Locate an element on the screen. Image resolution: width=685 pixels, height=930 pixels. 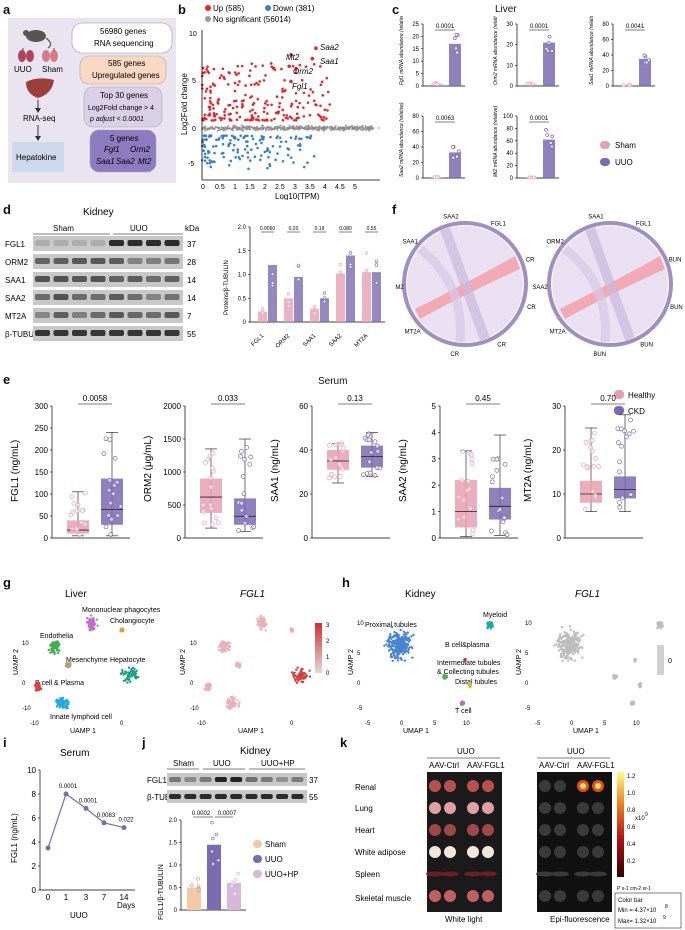
gene-label-fgl1: Fgl1 is located at coordinates (300, 86).